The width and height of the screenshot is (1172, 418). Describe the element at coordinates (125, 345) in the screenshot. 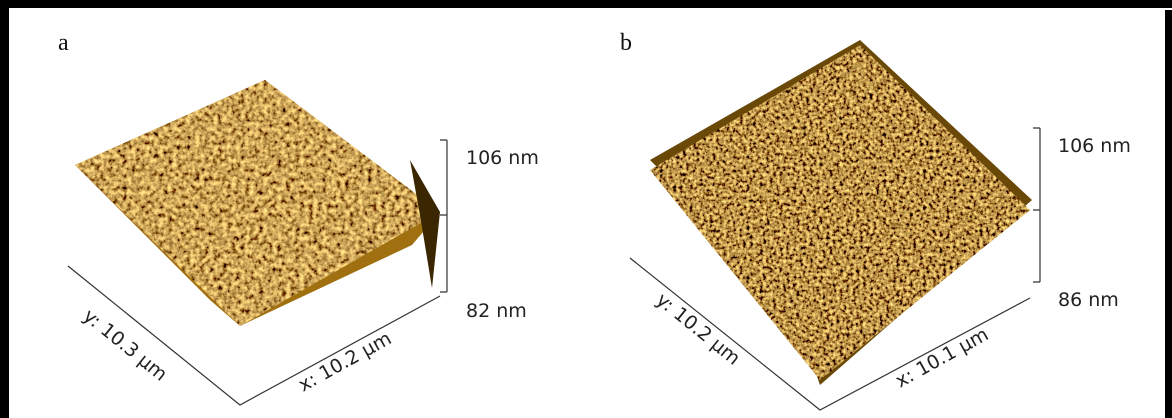

I see `y-axis-label: y: 10.3 µm` at that location.